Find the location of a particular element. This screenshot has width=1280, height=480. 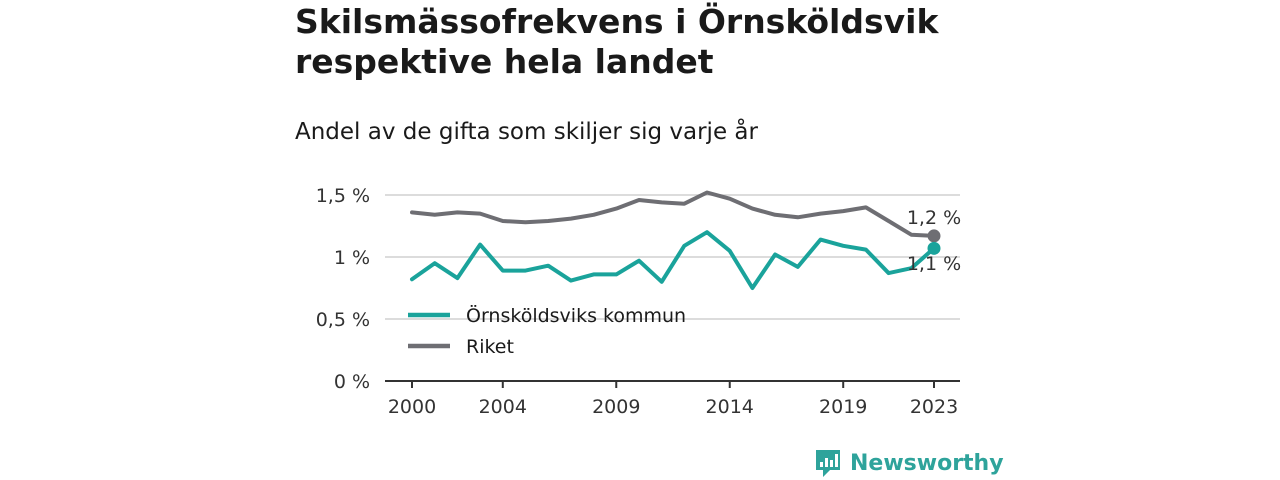

x-tick-label: 2019 is located at coordinates (843, 407).